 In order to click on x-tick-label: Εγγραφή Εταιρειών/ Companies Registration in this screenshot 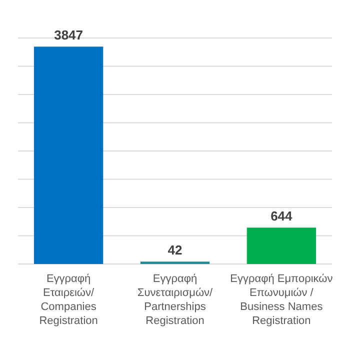, I will do `click(68, 300)`.